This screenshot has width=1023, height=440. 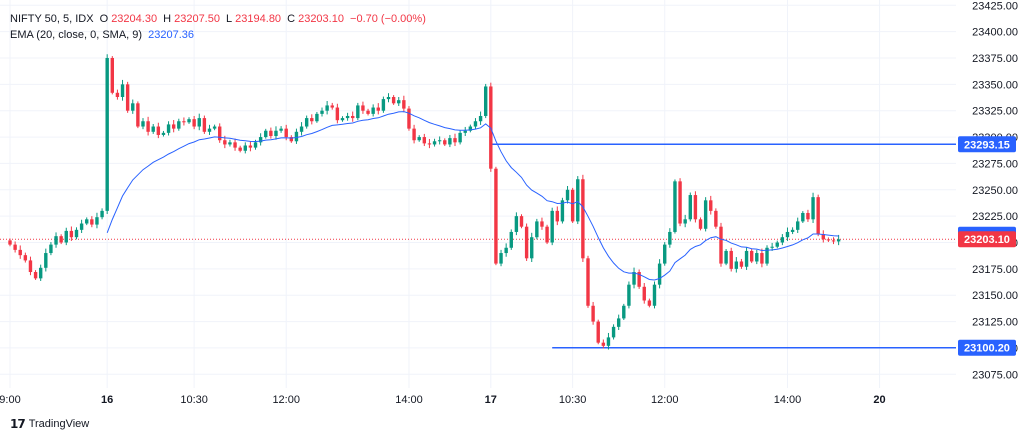 What do you see at coordinates (59, 424) in the screenshot?
I see `brand-name: TradingView` at bounding box center [59, 424].